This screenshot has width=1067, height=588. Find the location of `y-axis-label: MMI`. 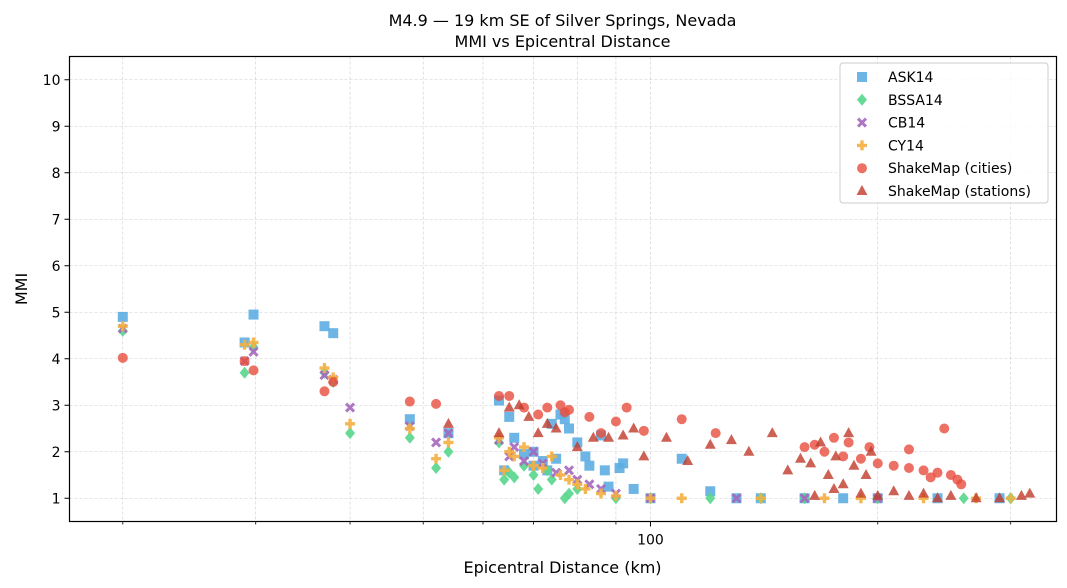

y-axis-label: MMI is located at coordinates (21, 289).